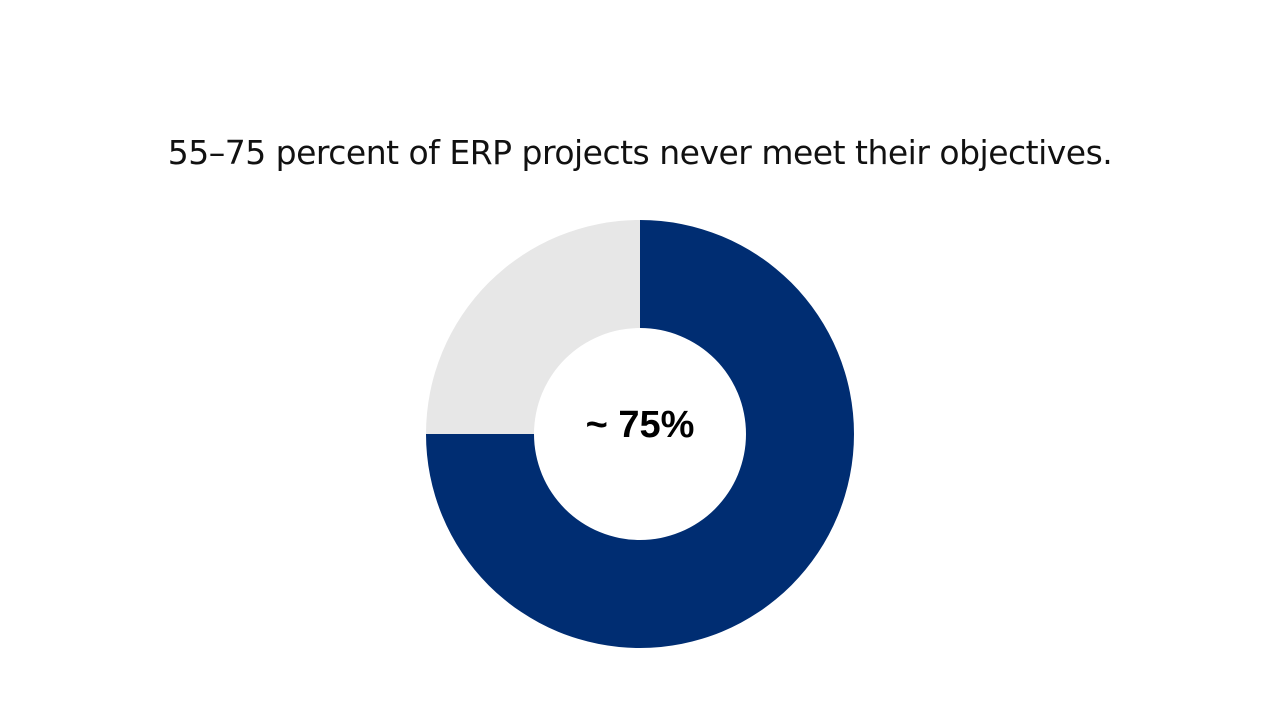  Describe the element at coordinates (640, 425) in the screenshot. I see `center-label: ~ 75%` at that location.